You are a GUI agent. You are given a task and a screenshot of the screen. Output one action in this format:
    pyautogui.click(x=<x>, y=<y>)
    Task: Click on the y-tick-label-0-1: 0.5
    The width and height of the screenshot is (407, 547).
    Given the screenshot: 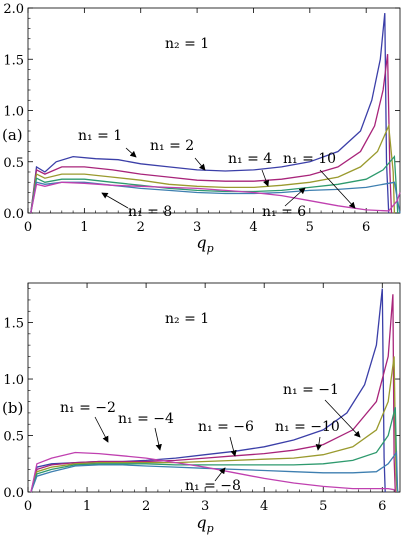 What is the action you would take?
    pyautogui.click(x=13, y=163)
    